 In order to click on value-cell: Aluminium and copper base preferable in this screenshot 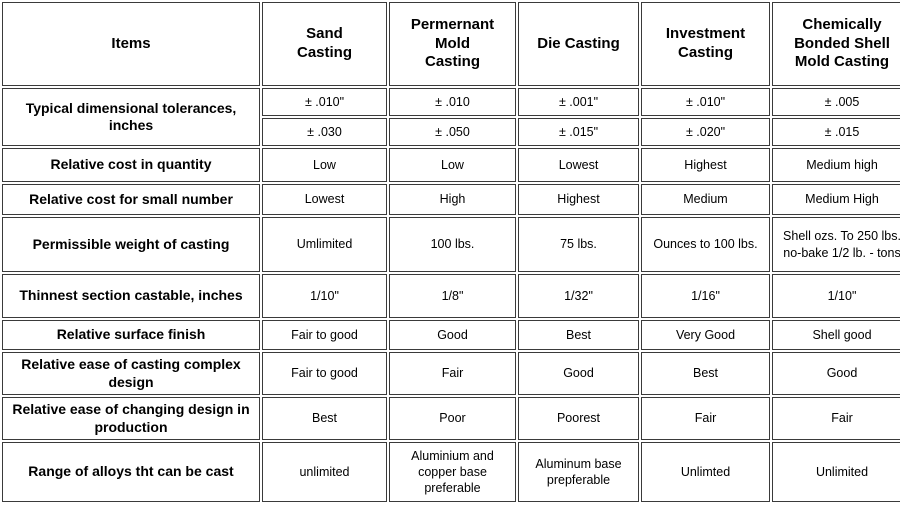, I will do `click(452, 472)`.